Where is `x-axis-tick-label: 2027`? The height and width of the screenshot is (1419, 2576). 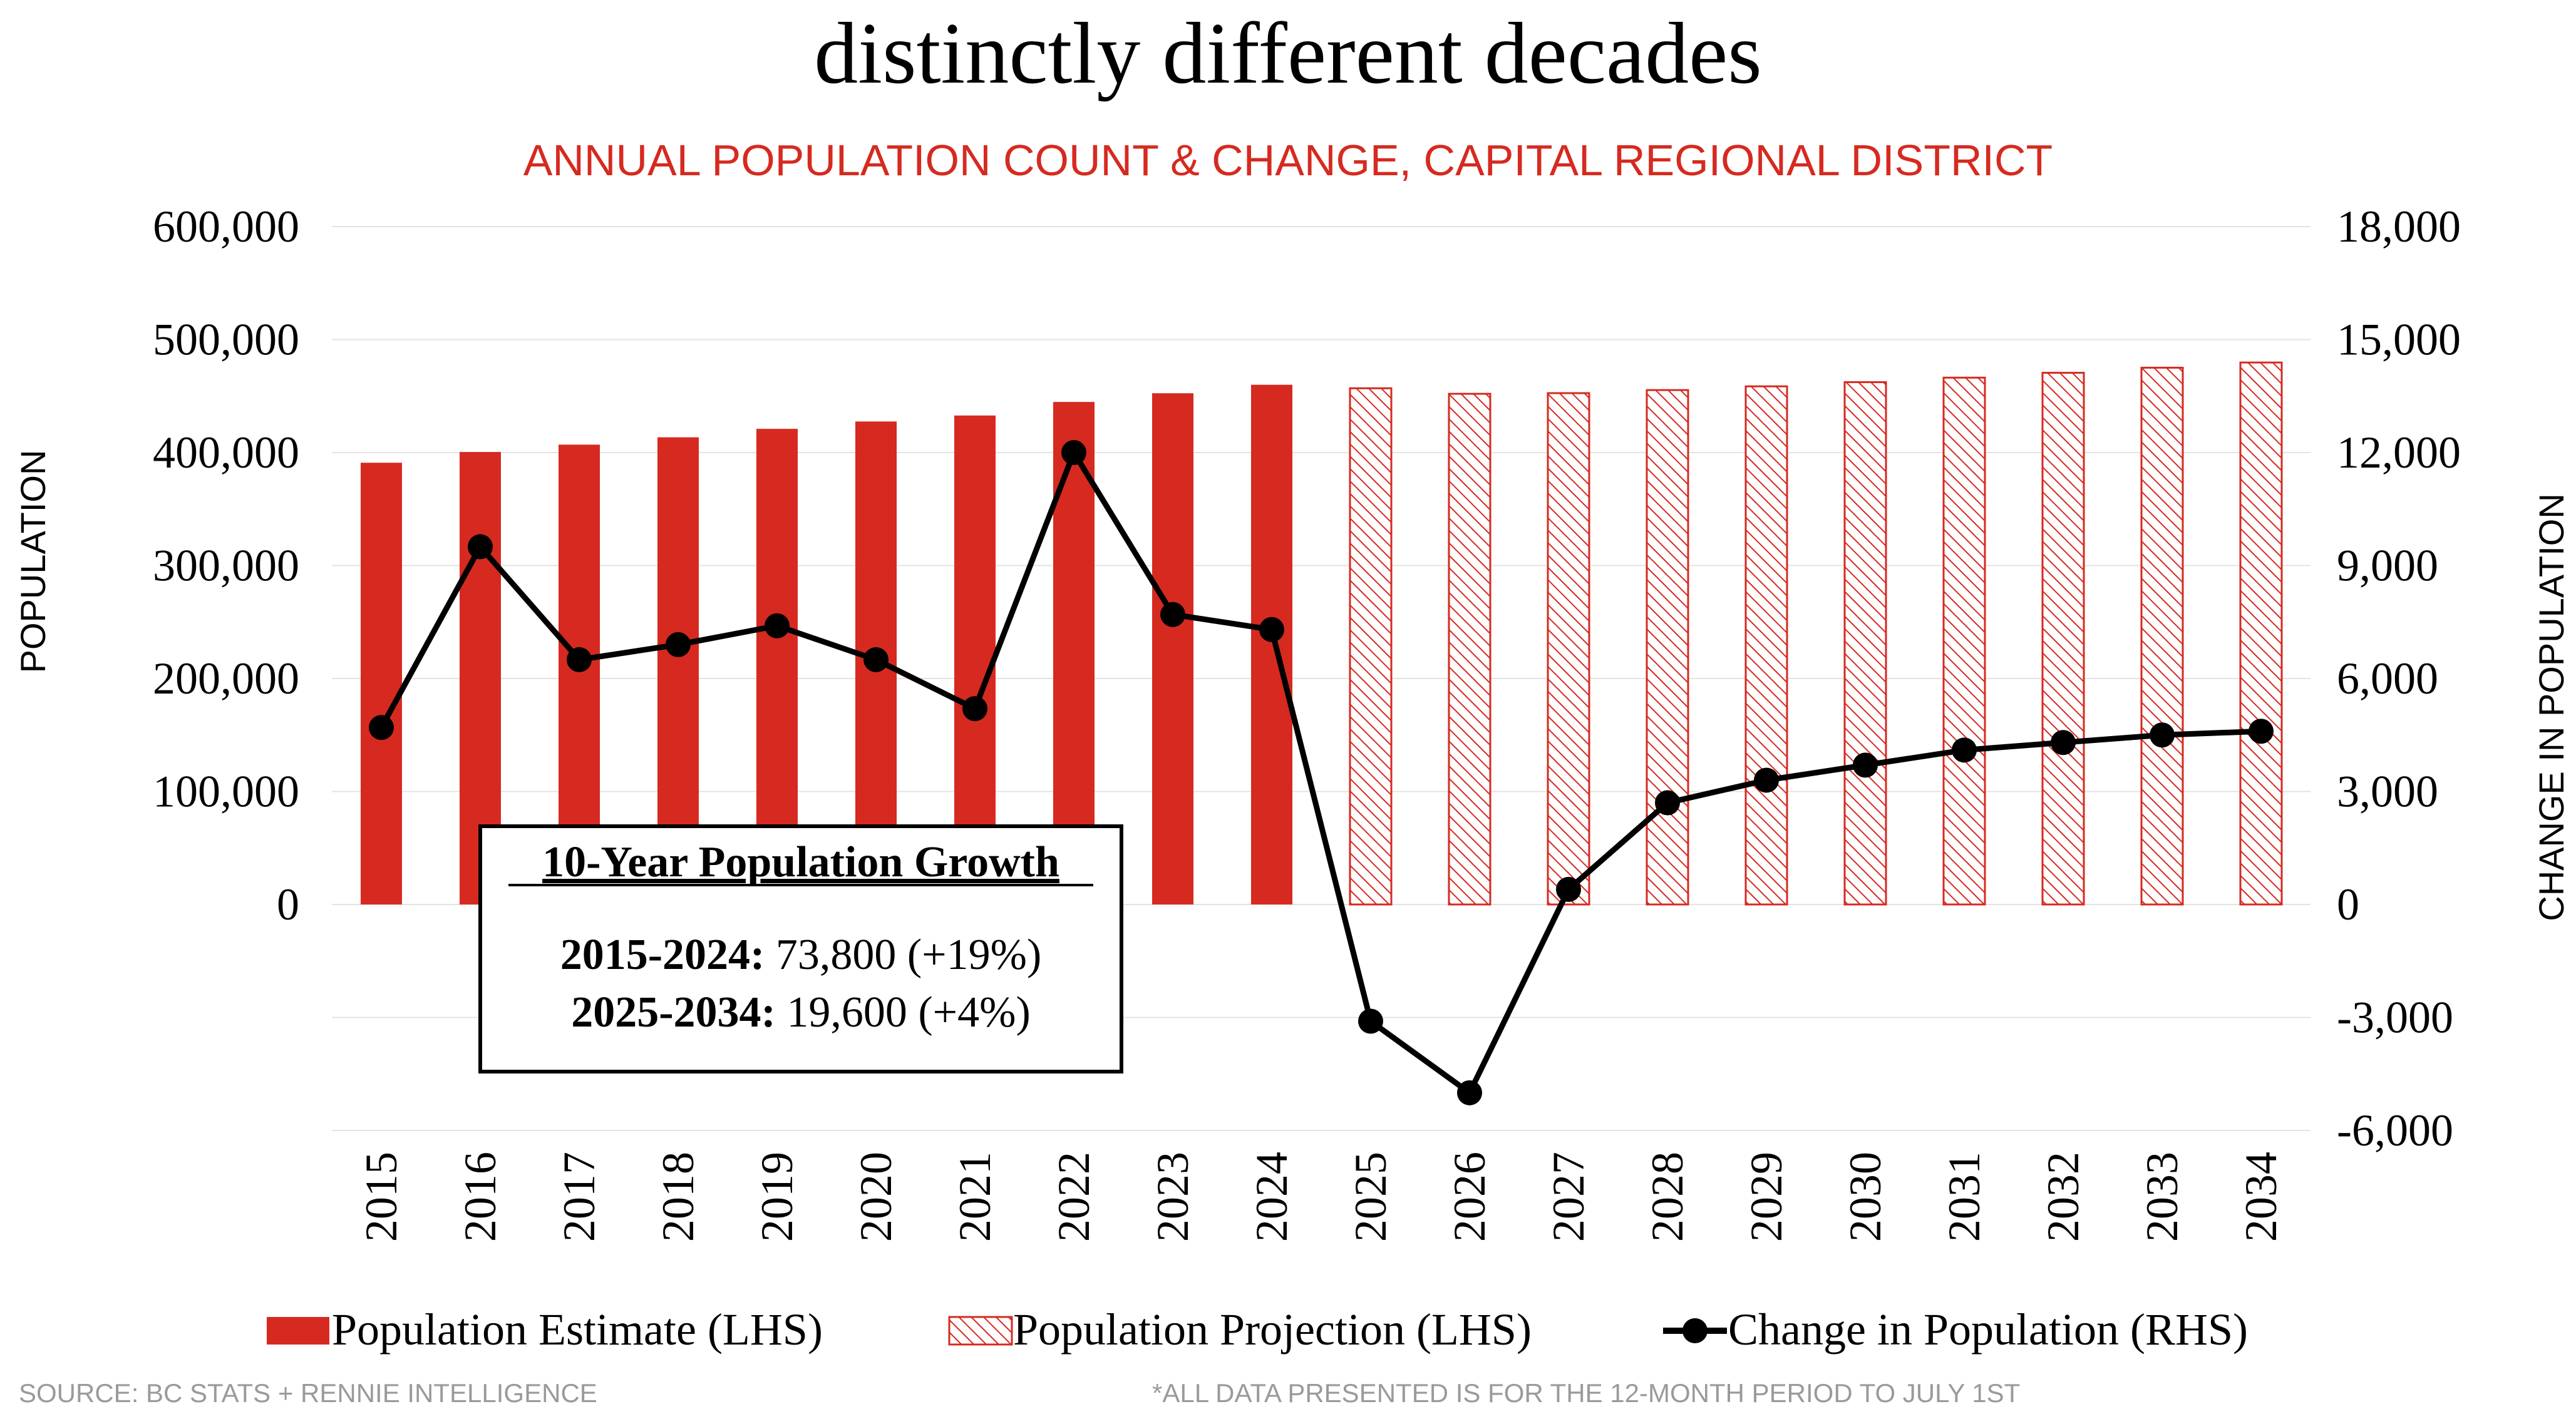
x-axis-tick-label: 2027 is located at coordinates (1569, 1197).